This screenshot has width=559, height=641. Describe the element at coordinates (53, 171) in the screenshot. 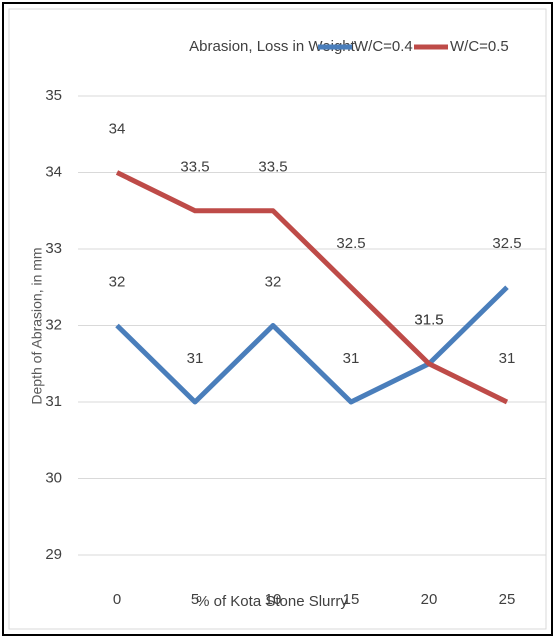

I see `y-tick-label: 34` at that location.